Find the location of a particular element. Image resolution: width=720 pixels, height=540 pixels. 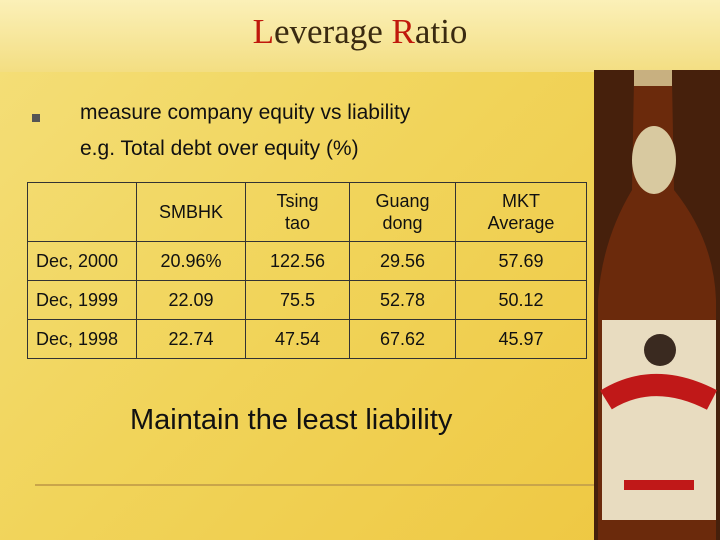

table-row: Dec, 2000 20.96% 122.56 29.56 57.69 is located at coordinates (307, 261).